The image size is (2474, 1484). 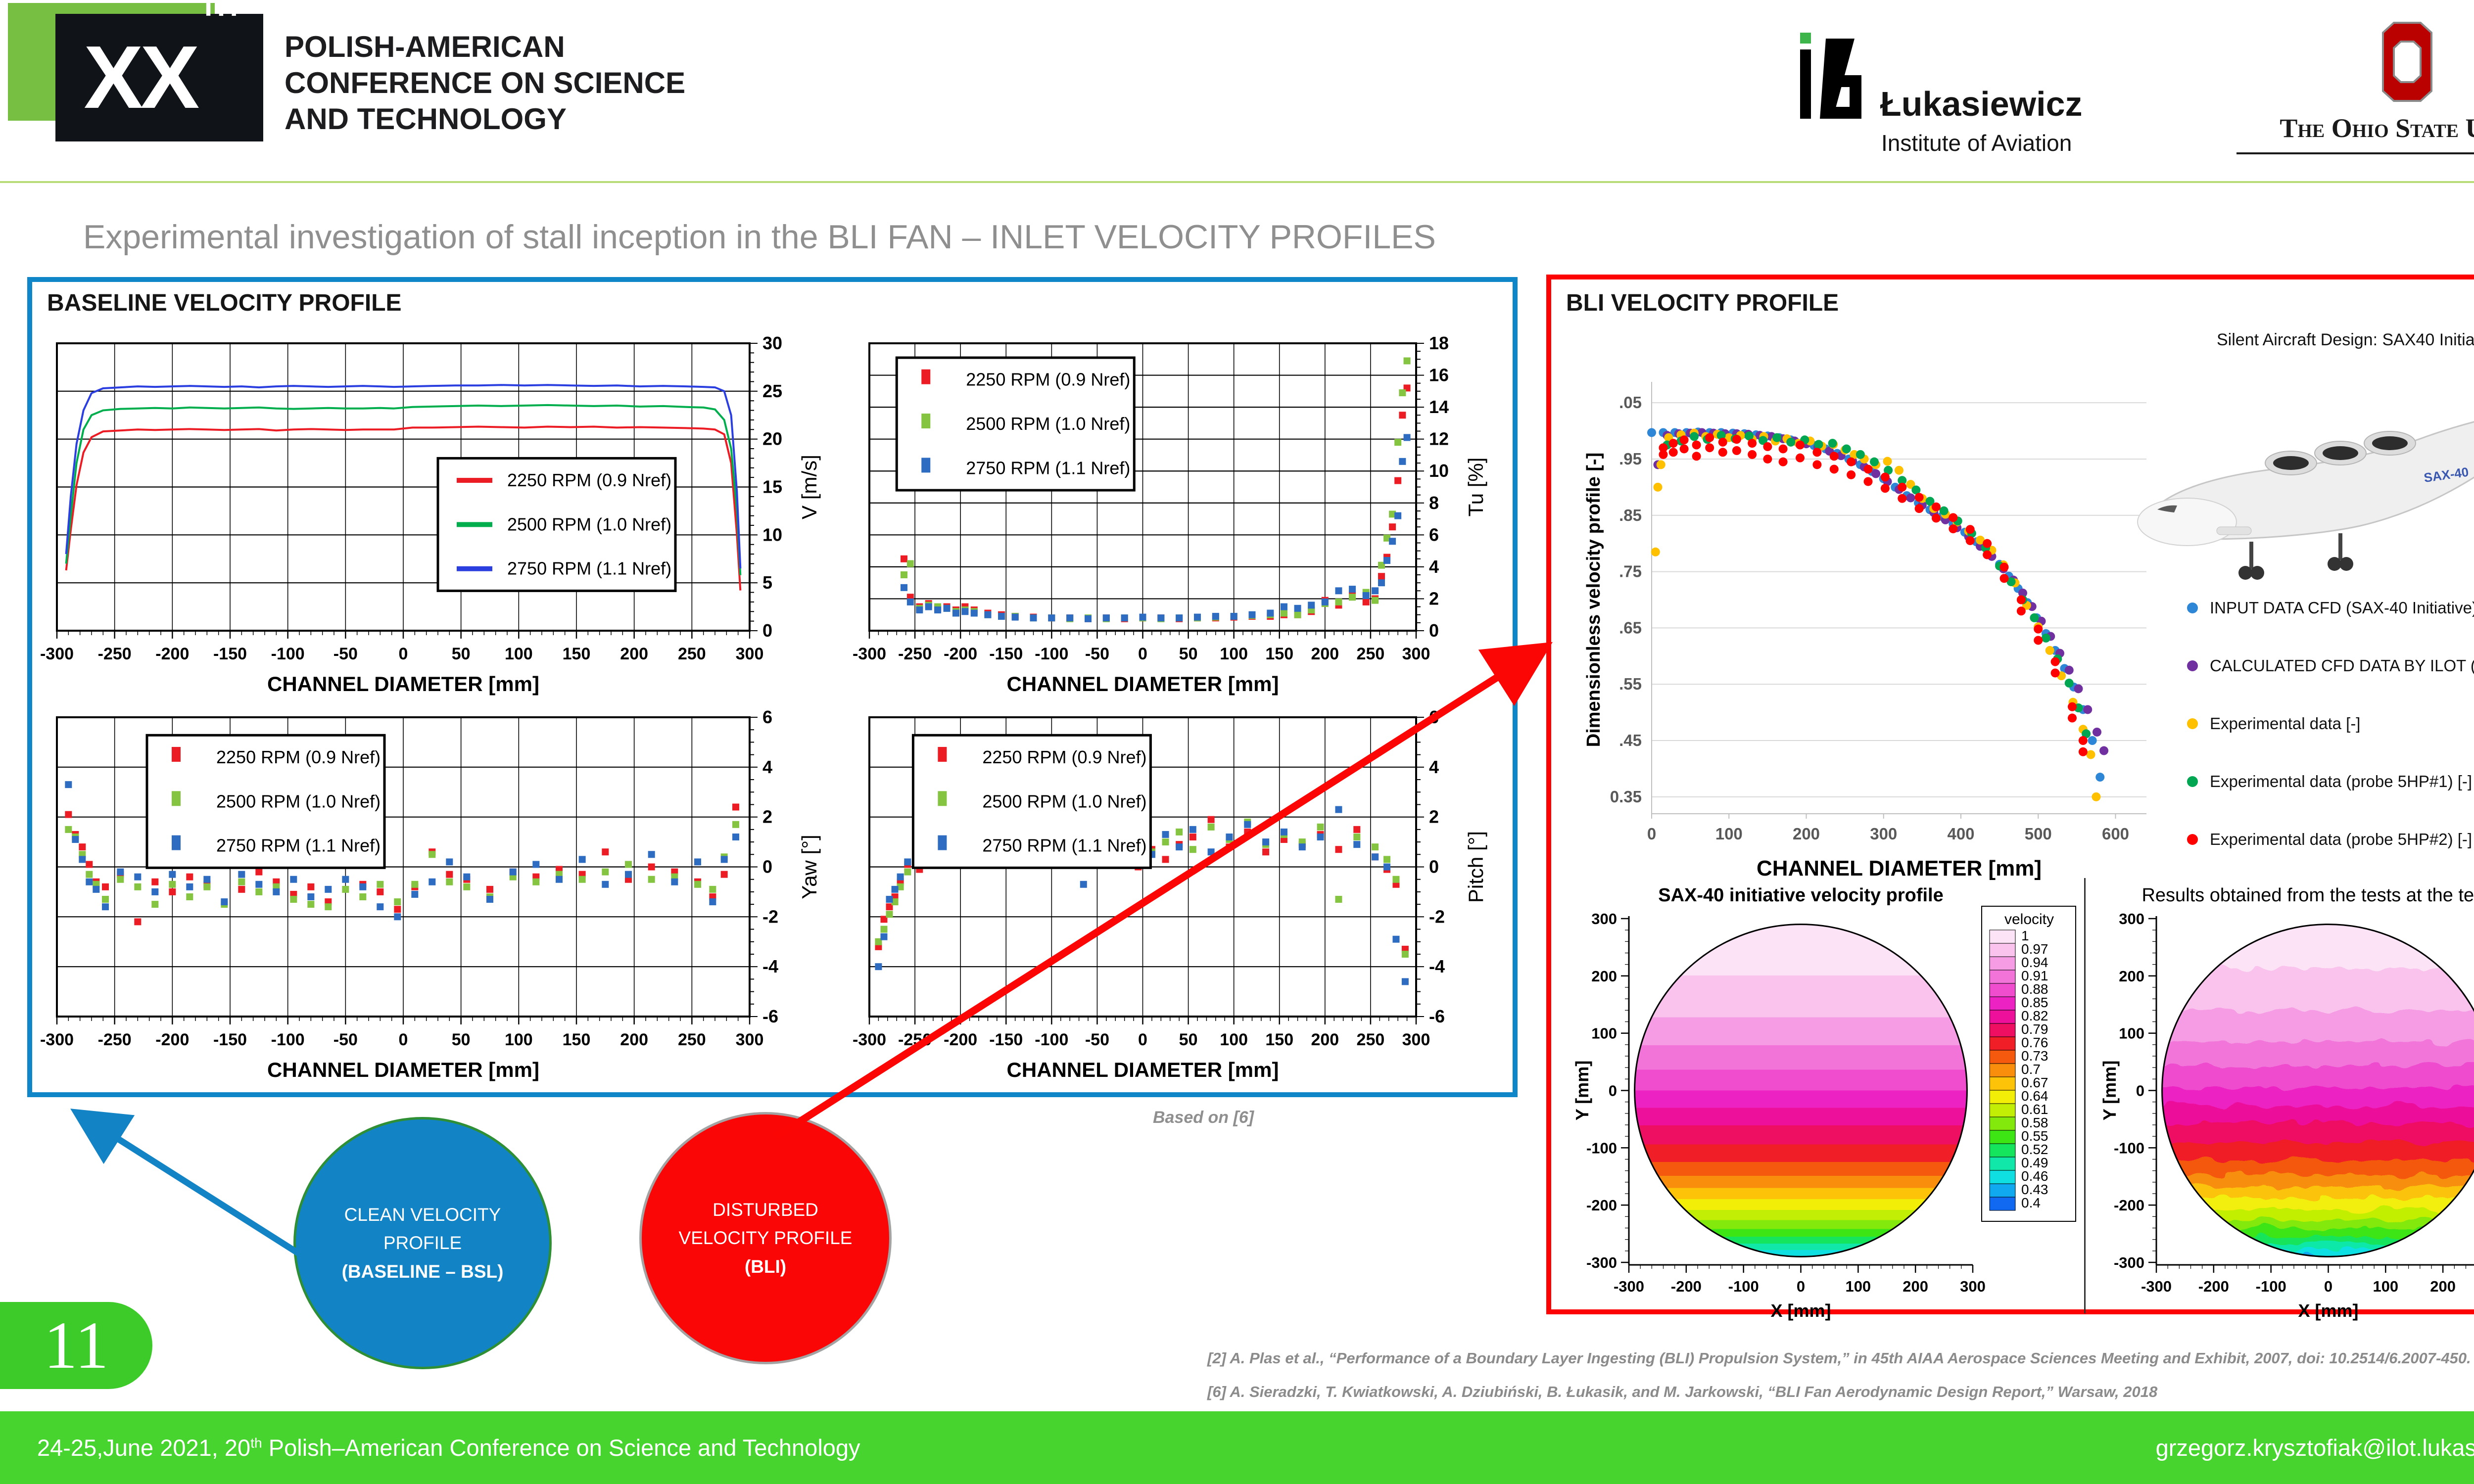 I want to click on svg-text: 0.64, so click(x=2035, y=1096).